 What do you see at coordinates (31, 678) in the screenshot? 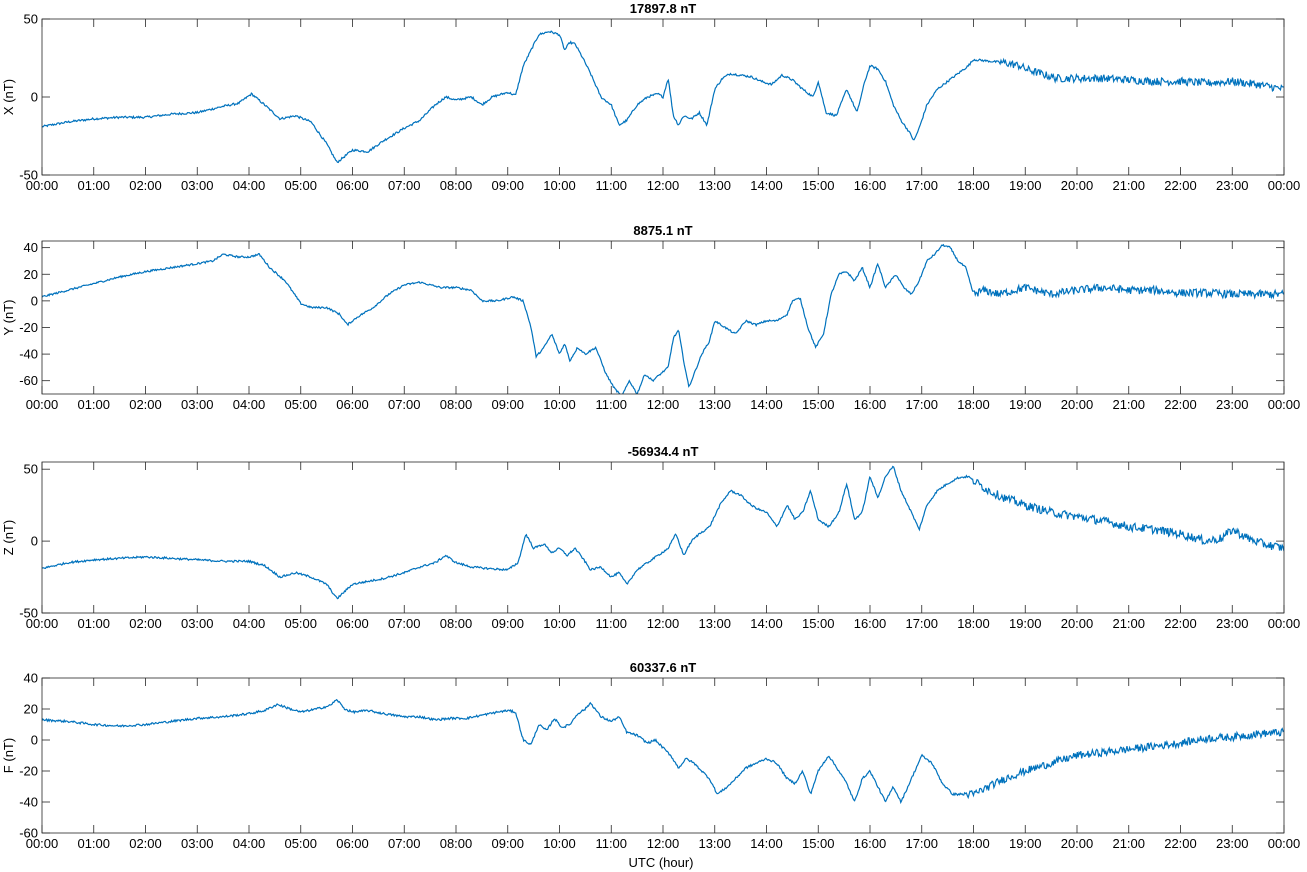
I see `y-tick-label: 40` at bounding box center [31, 678].